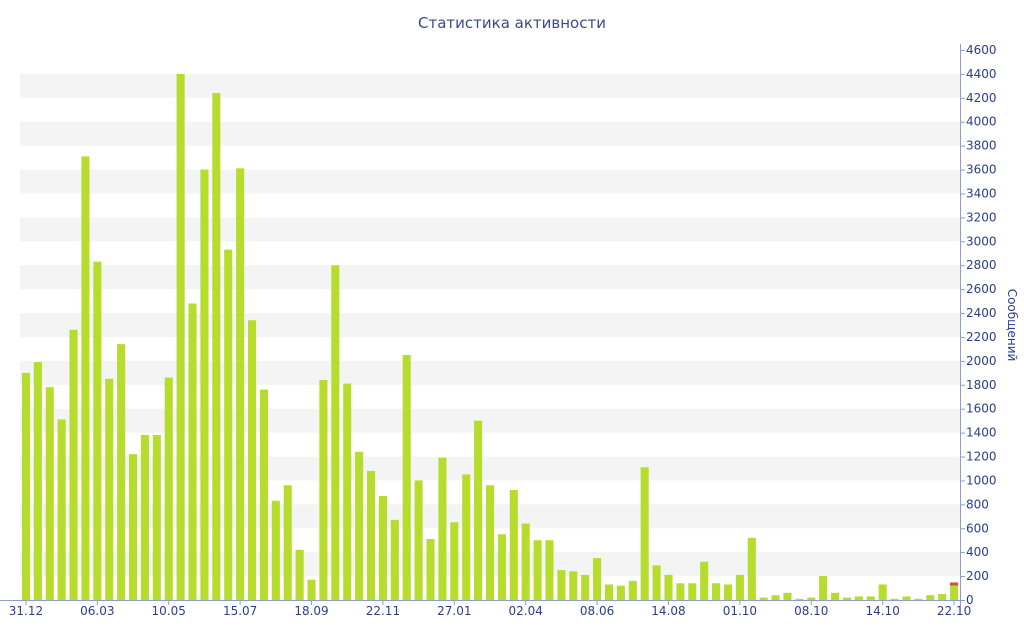 This screenshot has width=1024, height=640. What do you see at coordinates (981, 170) in the screenshot?
I see `y-tick-label: 3600` at bounding box center [981, 170].